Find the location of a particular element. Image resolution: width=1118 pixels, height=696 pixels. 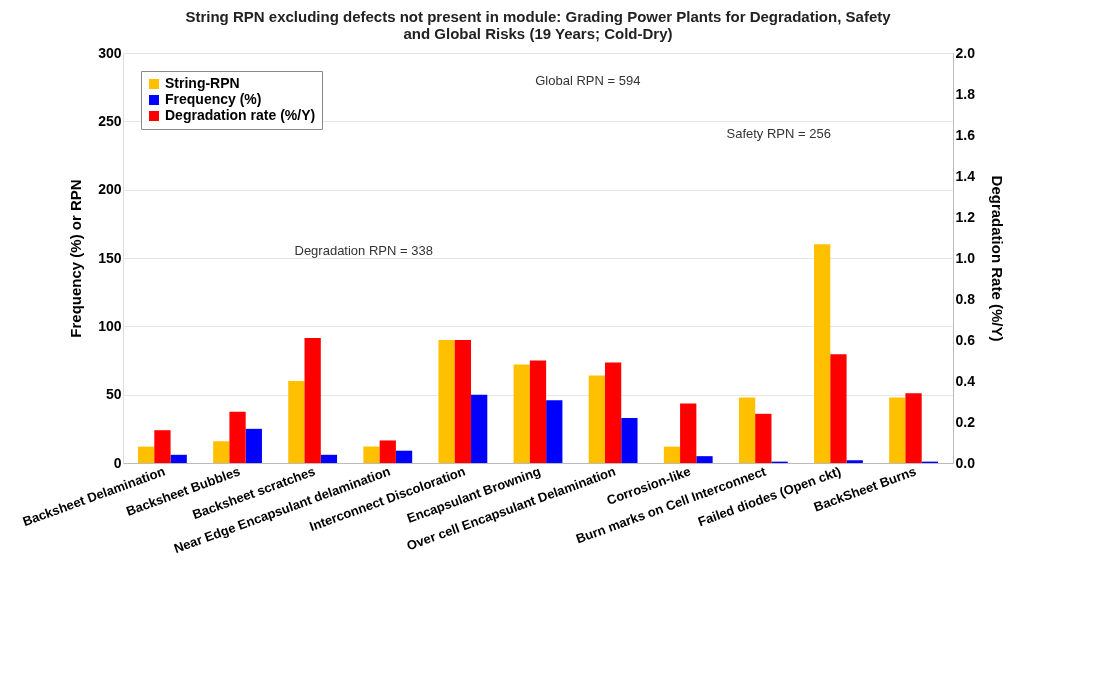

y2-axis-title: Degradation Rate (%/Y) is located at coordinates (997, 258).